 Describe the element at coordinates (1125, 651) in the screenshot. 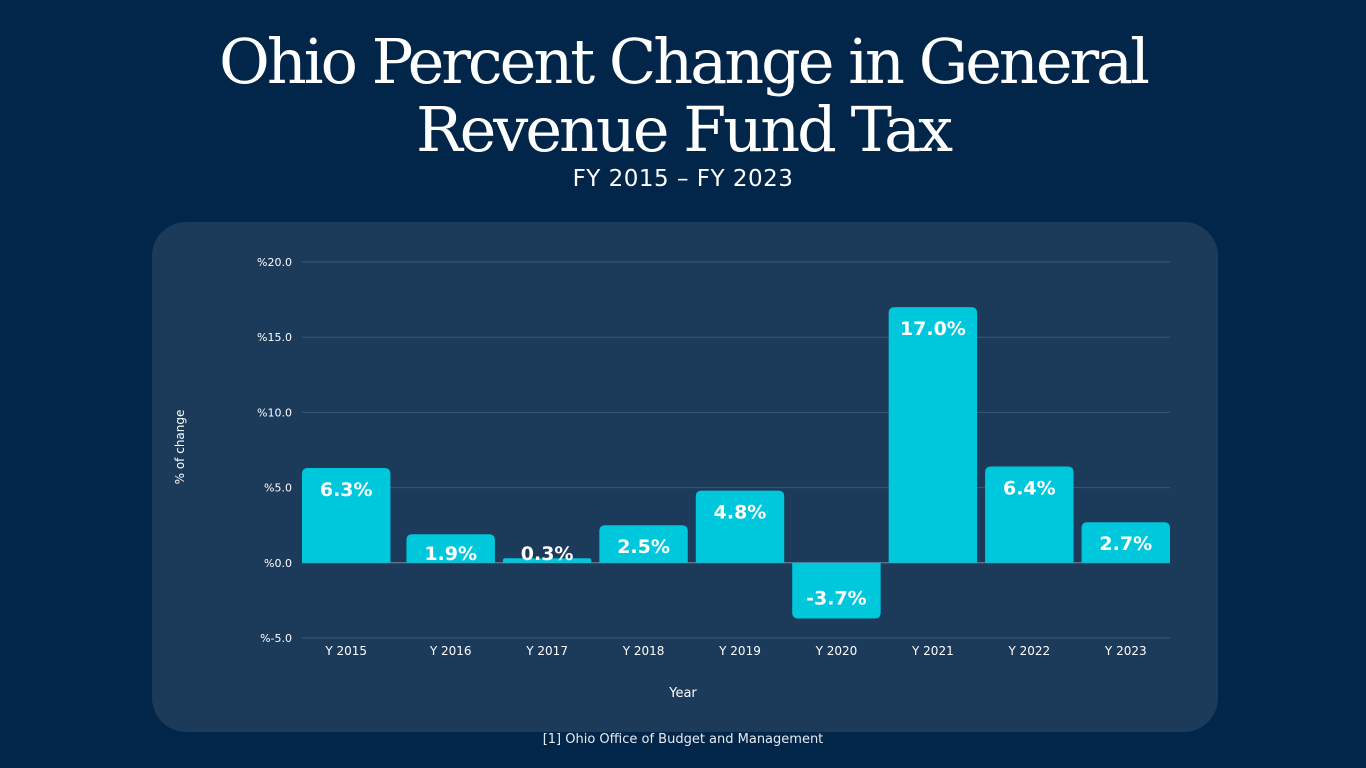

I see `x-tick-label: Y 2023` at that location.